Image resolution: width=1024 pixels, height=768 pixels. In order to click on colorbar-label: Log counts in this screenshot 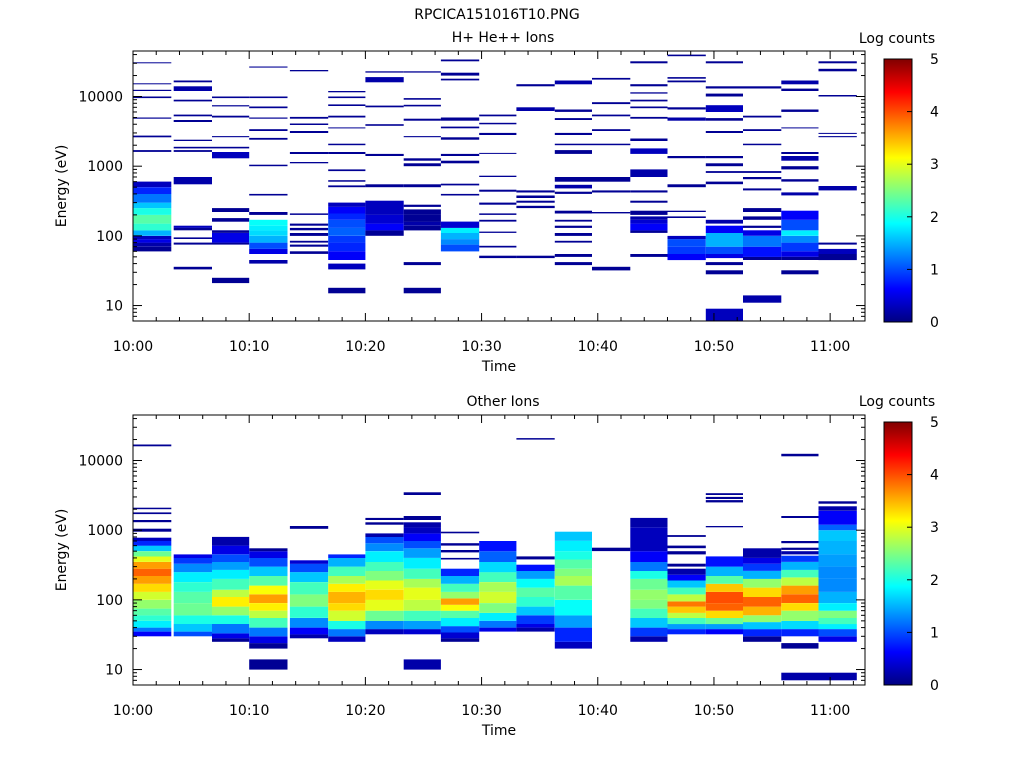, I will do `click(897, 39)`.